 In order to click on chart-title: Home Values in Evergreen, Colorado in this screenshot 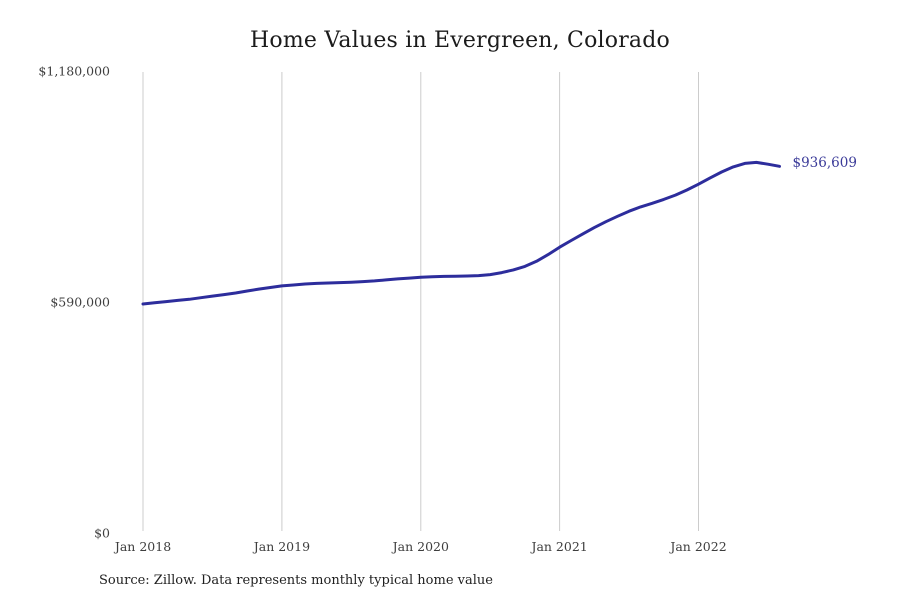, I will do `click(460, 40)`.